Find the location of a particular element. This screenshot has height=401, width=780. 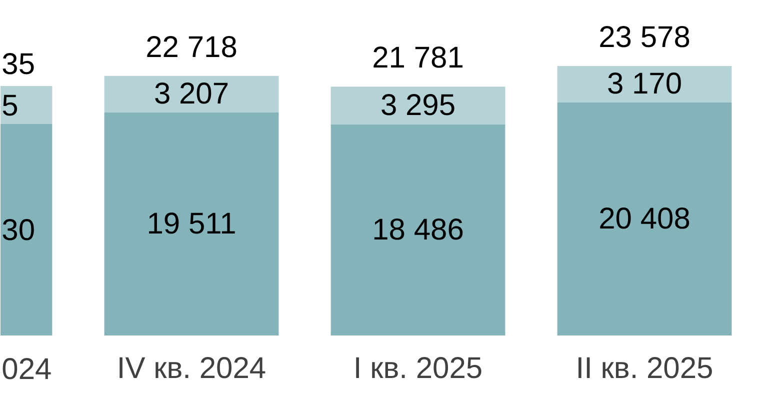

data-label: 3 207 is located at coordinates (192, 94).